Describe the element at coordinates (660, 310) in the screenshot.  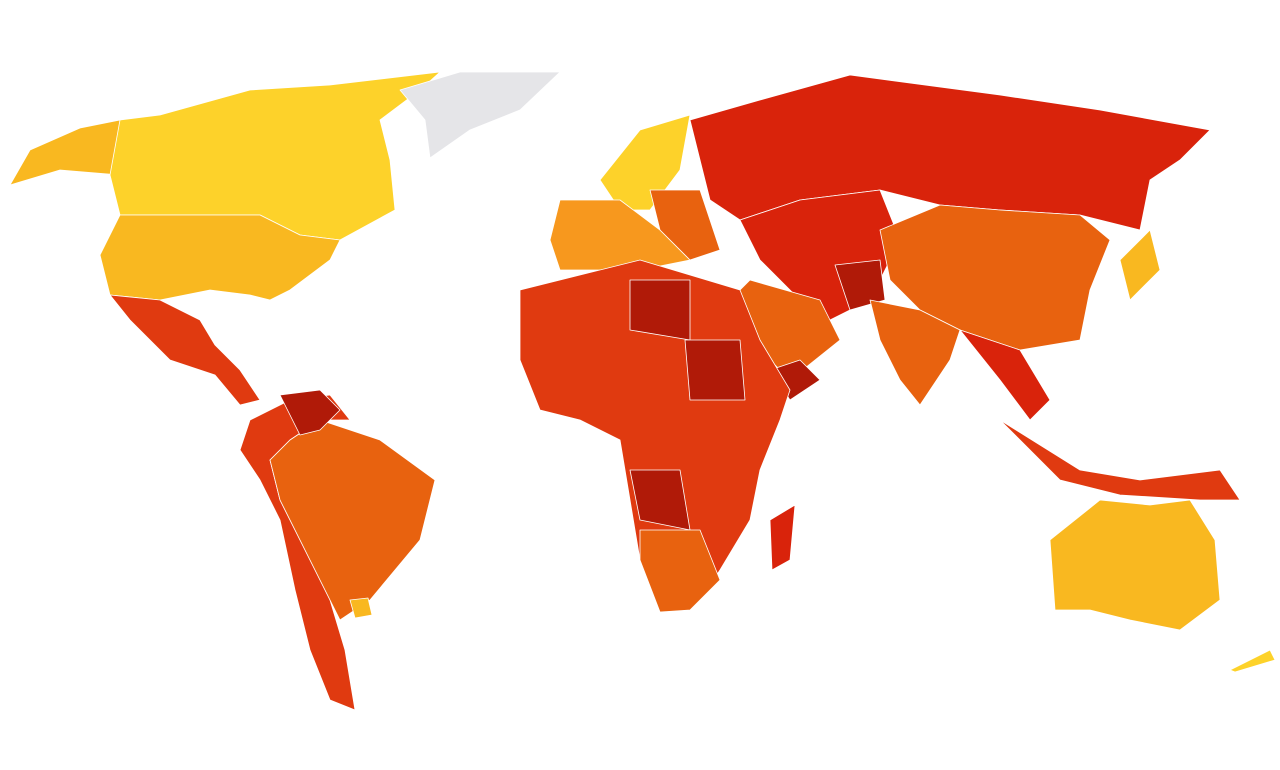
I see `region-libya` at that location.